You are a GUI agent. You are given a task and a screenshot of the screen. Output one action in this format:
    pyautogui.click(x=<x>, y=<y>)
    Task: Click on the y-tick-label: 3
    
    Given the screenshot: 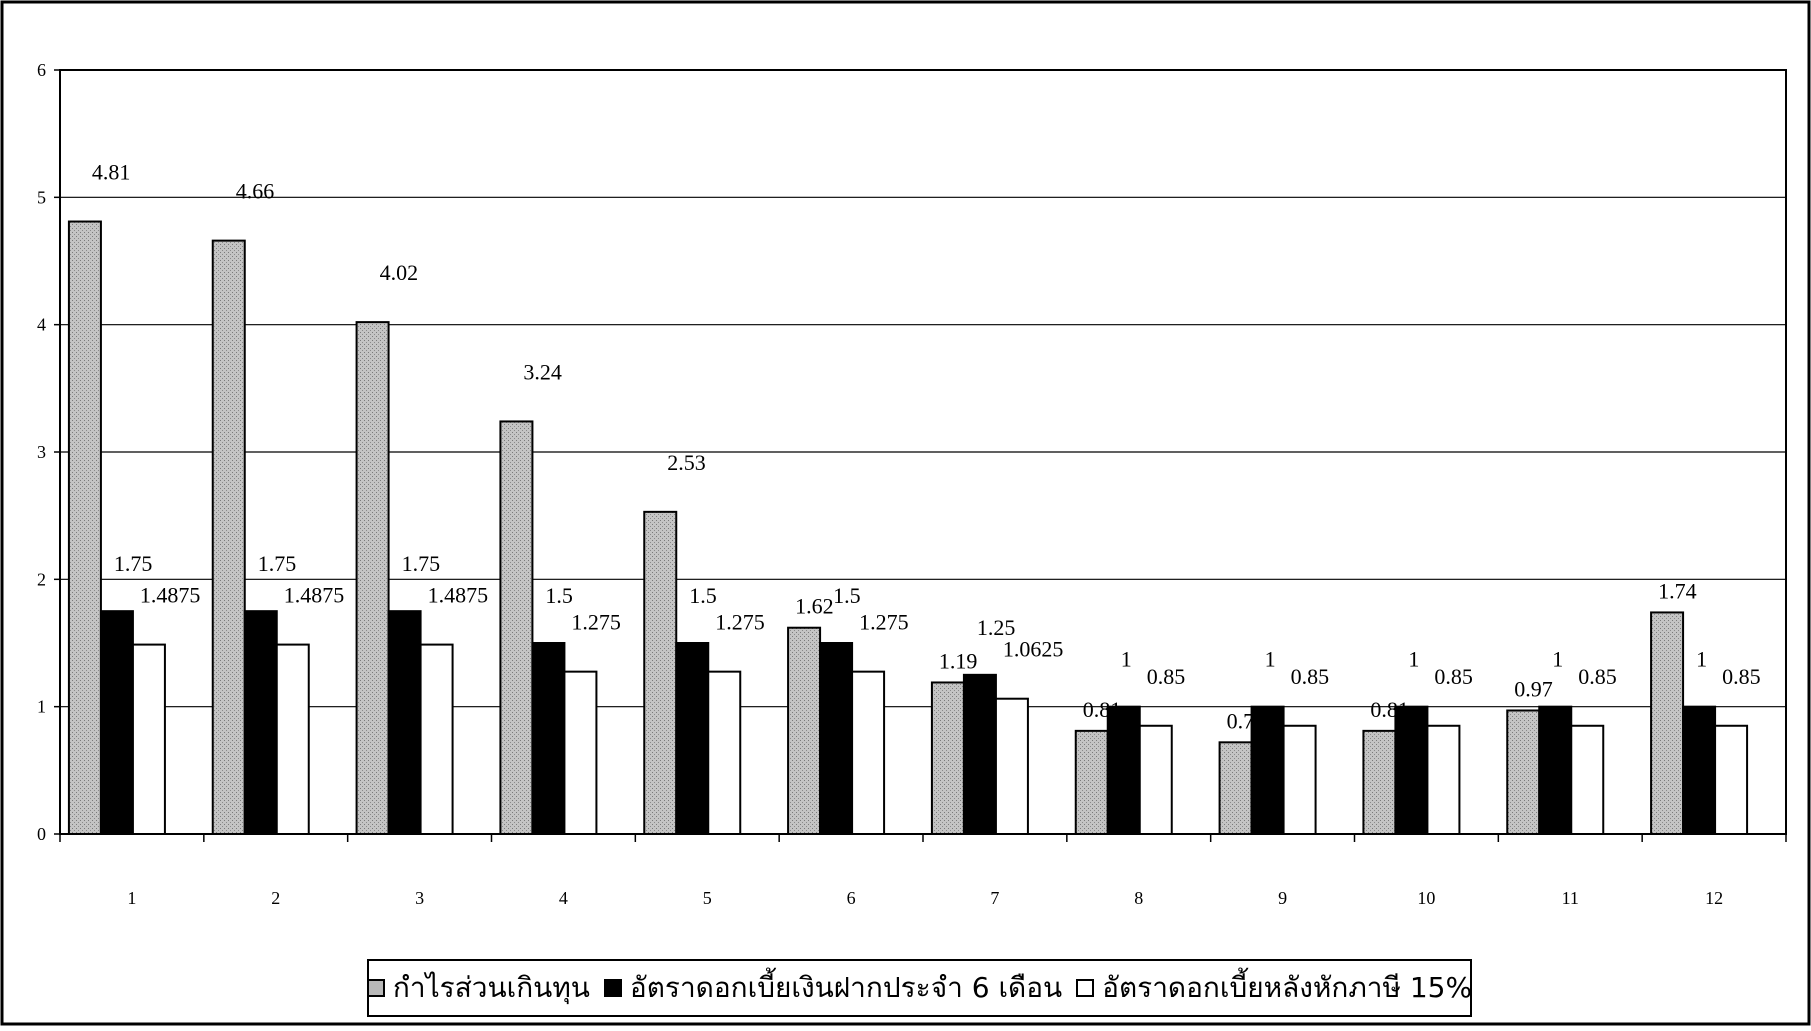 What is the action you would take?
    pyautogui.click(x=41, y=452)
    